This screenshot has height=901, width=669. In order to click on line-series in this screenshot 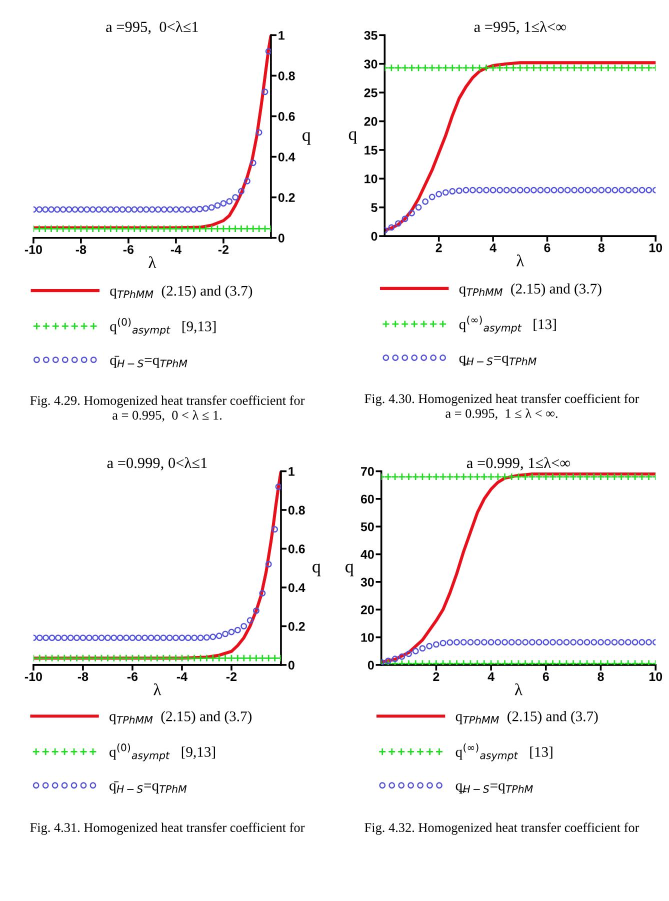, I will do `click(520, 146)`.